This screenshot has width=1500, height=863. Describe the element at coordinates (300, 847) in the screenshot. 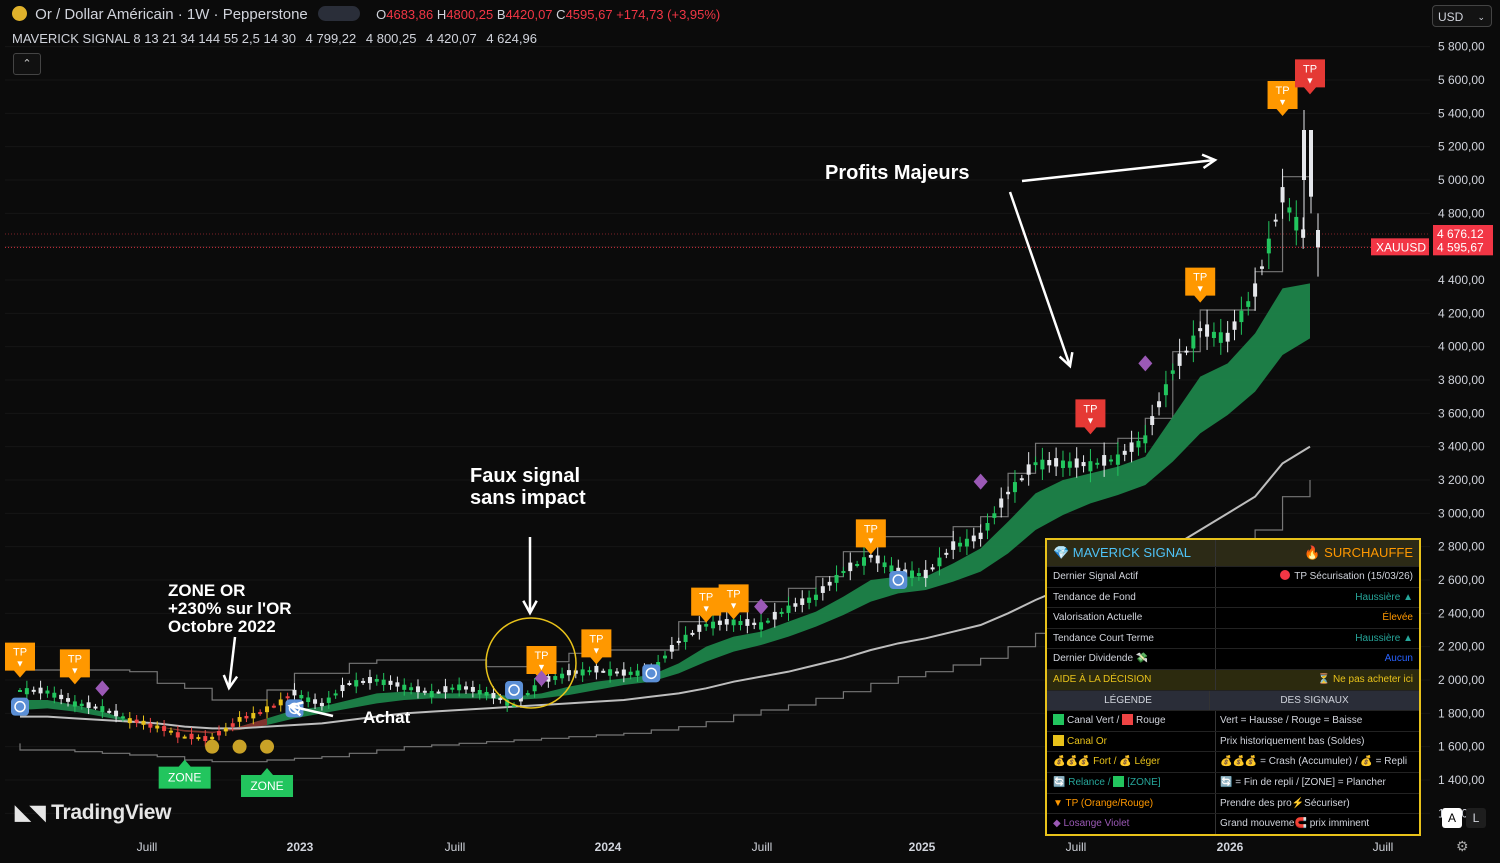

I see `x-tick-label: 2023` at that location.